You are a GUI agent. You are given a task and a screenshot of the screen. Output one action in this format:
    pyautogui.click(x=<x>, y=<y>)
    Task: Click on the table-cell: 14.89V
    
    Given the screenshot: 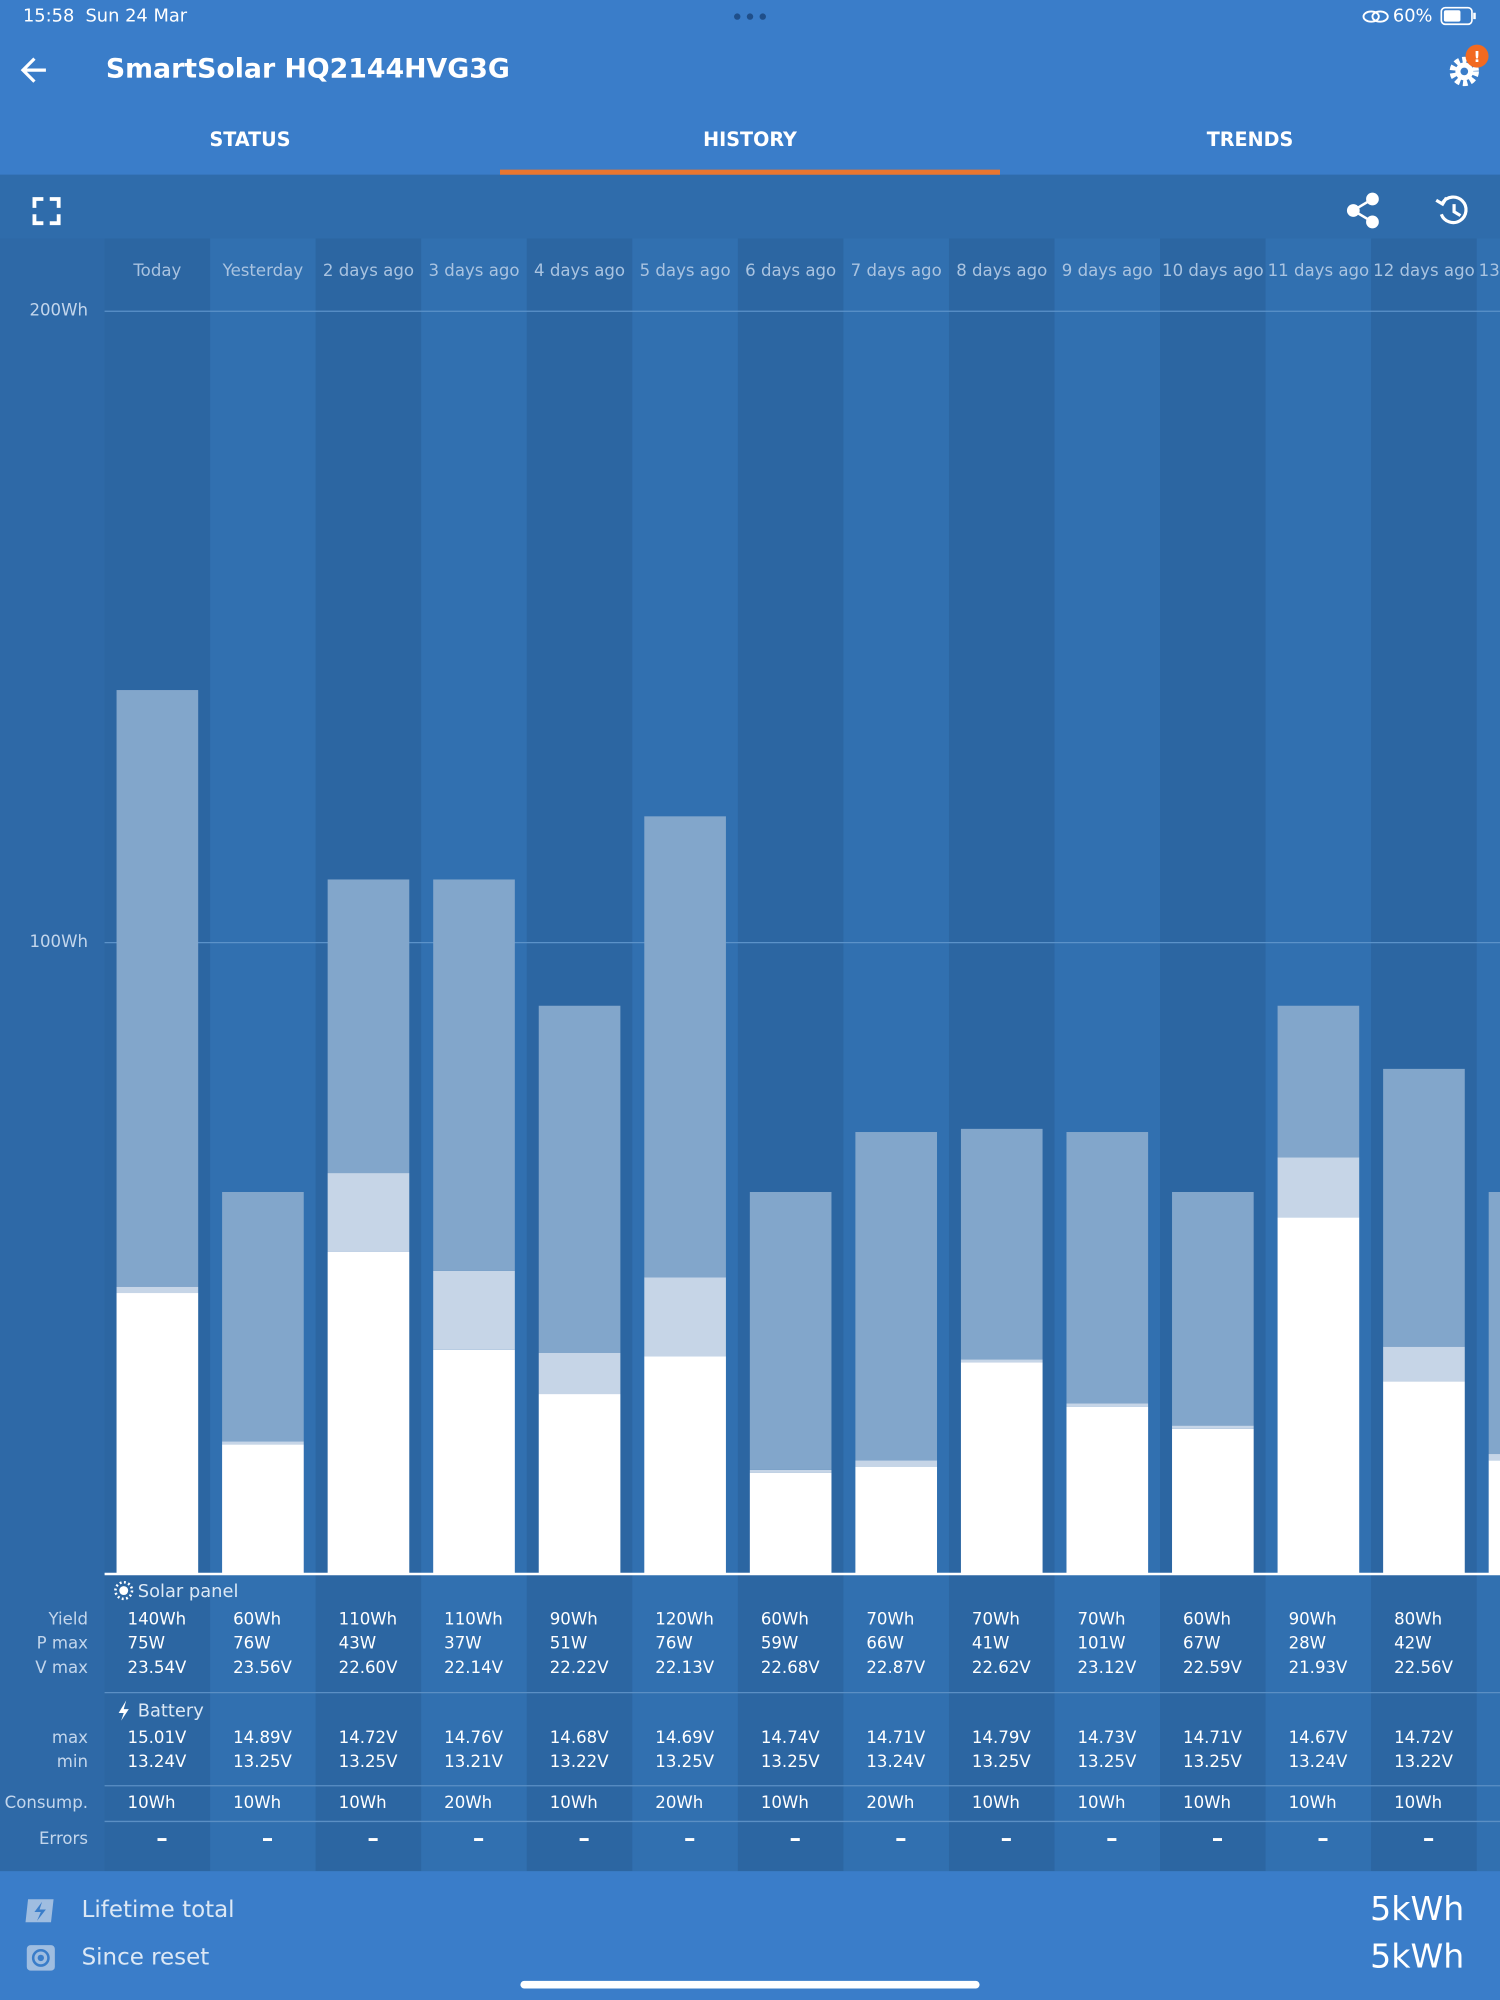 What is the action you would take?
    pyautogui.click(x=262, y=1737)
    